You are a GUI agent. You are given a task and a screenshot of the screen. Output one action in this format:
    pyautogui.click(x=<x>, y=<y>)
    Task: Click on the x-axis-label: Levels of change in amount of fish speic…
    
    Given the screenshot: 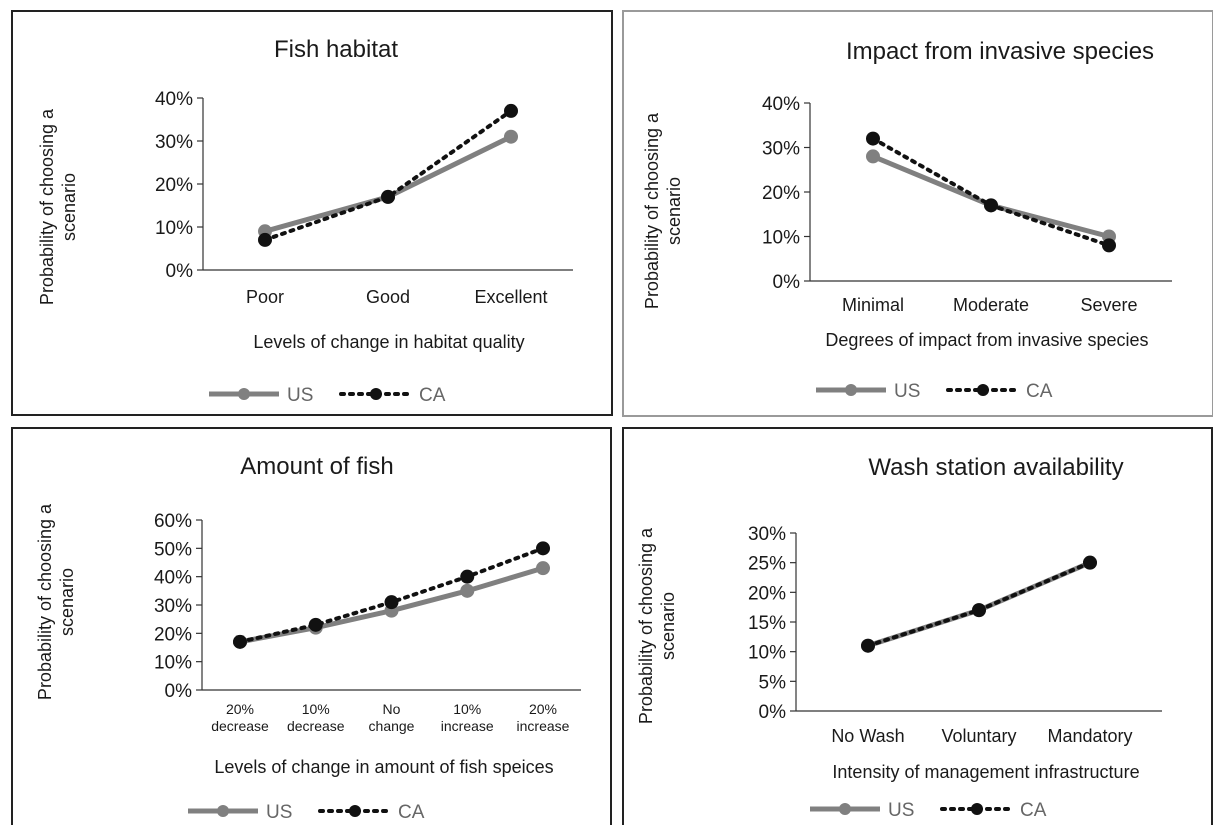 What is the action you would take?
    pyautogui.click(x=383, y=767)
    